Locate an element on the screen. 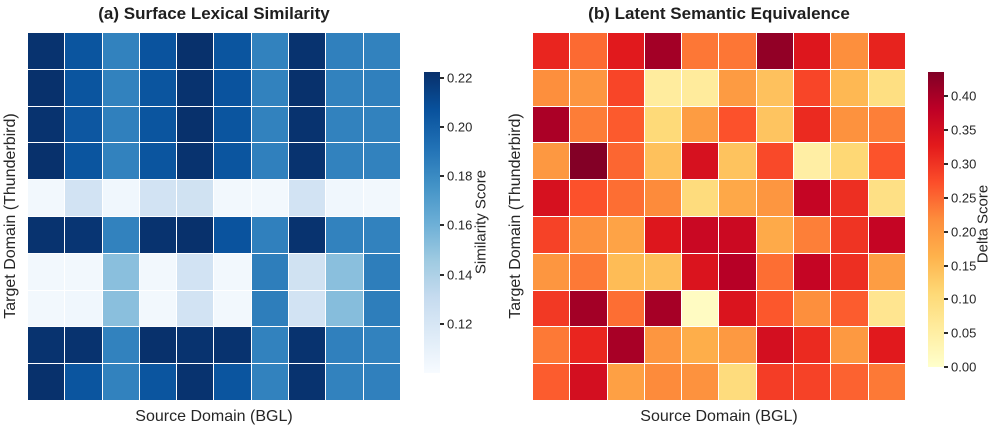  panel-a-title: (a) Surface Lexical Similarity is located at coordinates (214, 13).